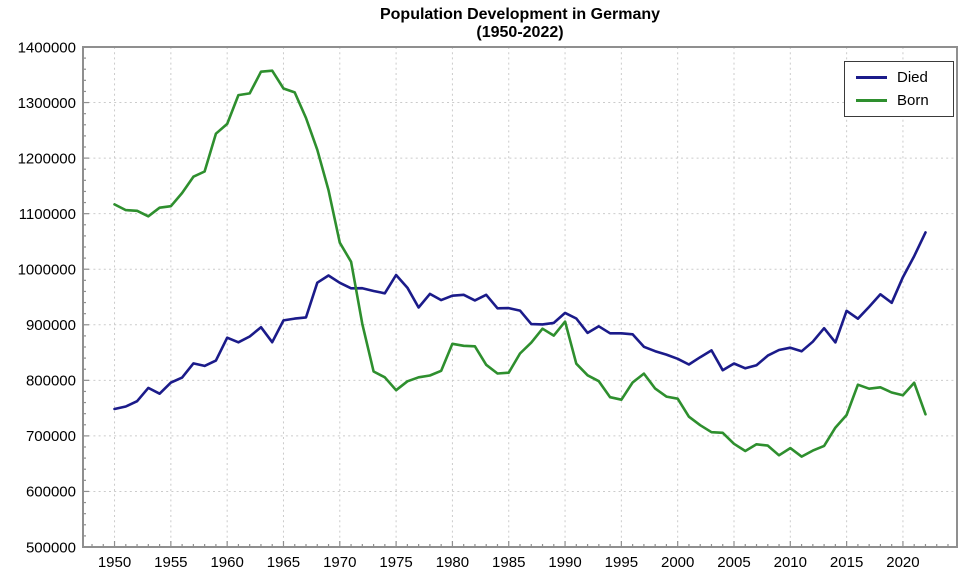 Image resolution: width=960 pixels, height=576 pixels. What do you see at coordinates (114, 562) in the screenshot?
I see `x-tick-label: 1950` at bounding box center [114, 562].